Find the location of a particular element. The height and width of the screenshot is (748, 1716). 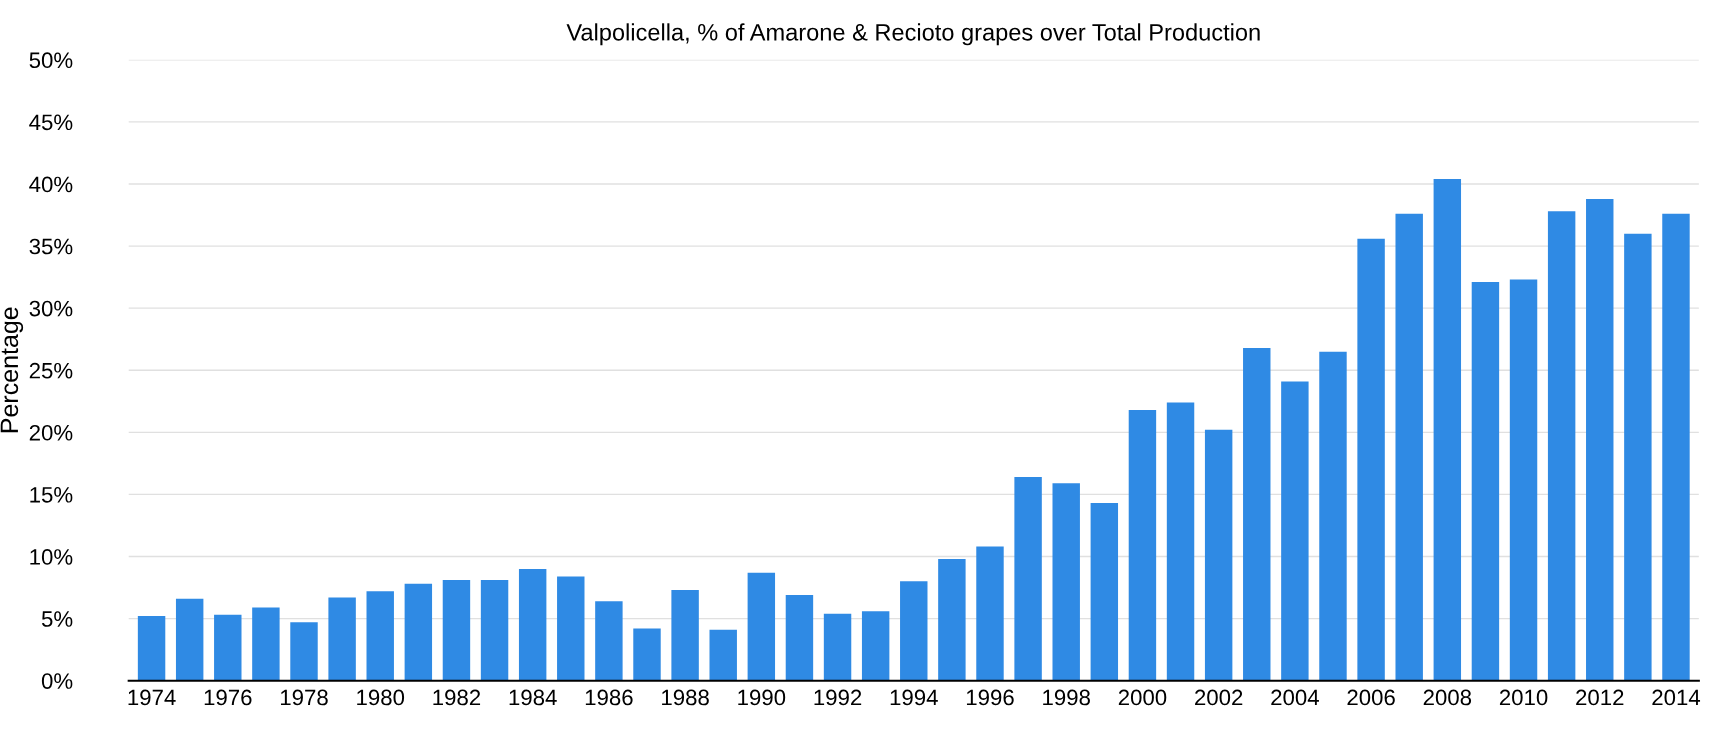

x-tick-label: 2004 is located at coordinates (1295, 697).